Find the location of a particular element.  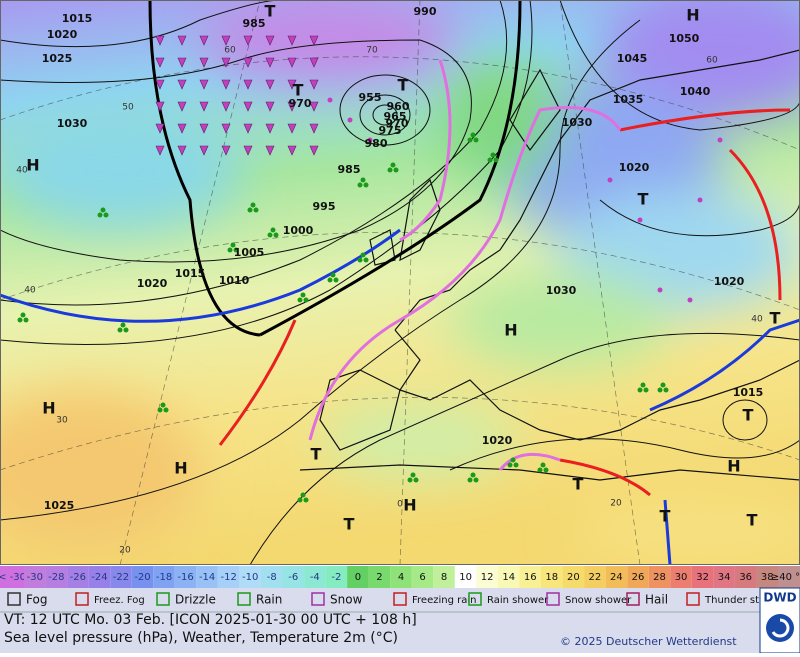

scale-value: 4 is located at coordinates (401, 577).